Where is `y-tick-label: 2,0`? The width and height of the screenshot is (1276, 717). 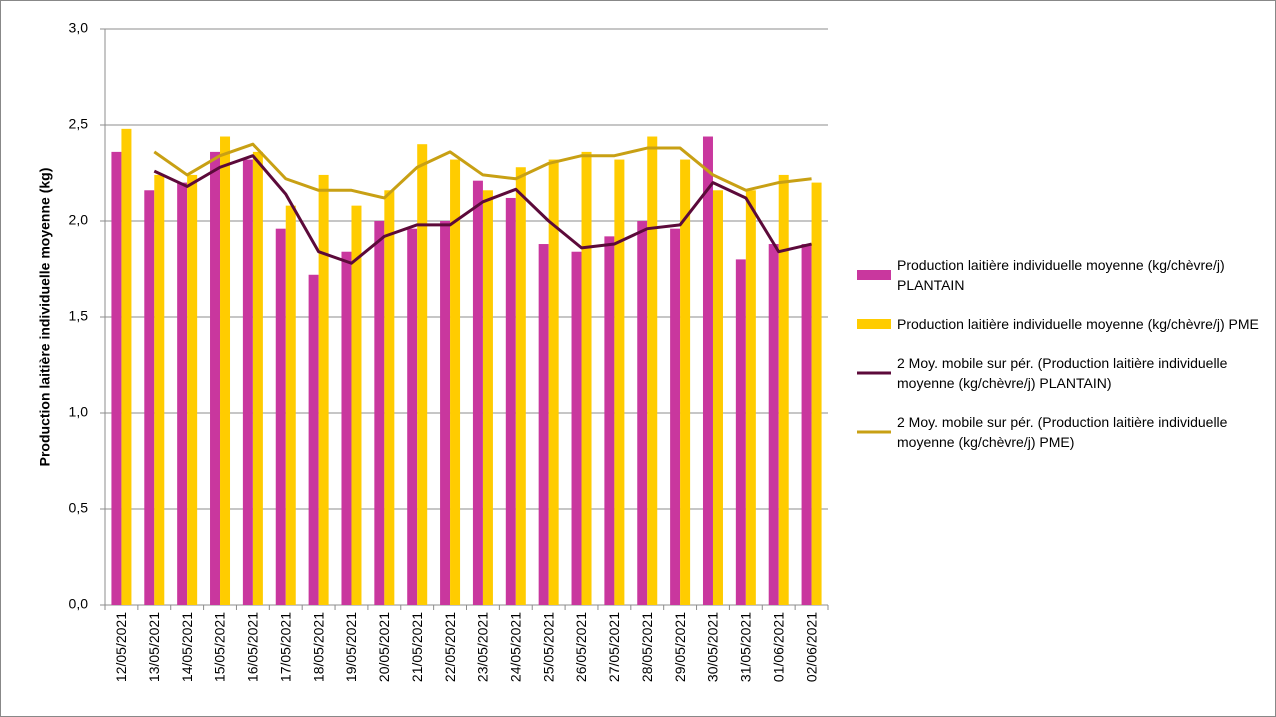 y-tick-label: 2,0 is located at coordinates (79, 220).